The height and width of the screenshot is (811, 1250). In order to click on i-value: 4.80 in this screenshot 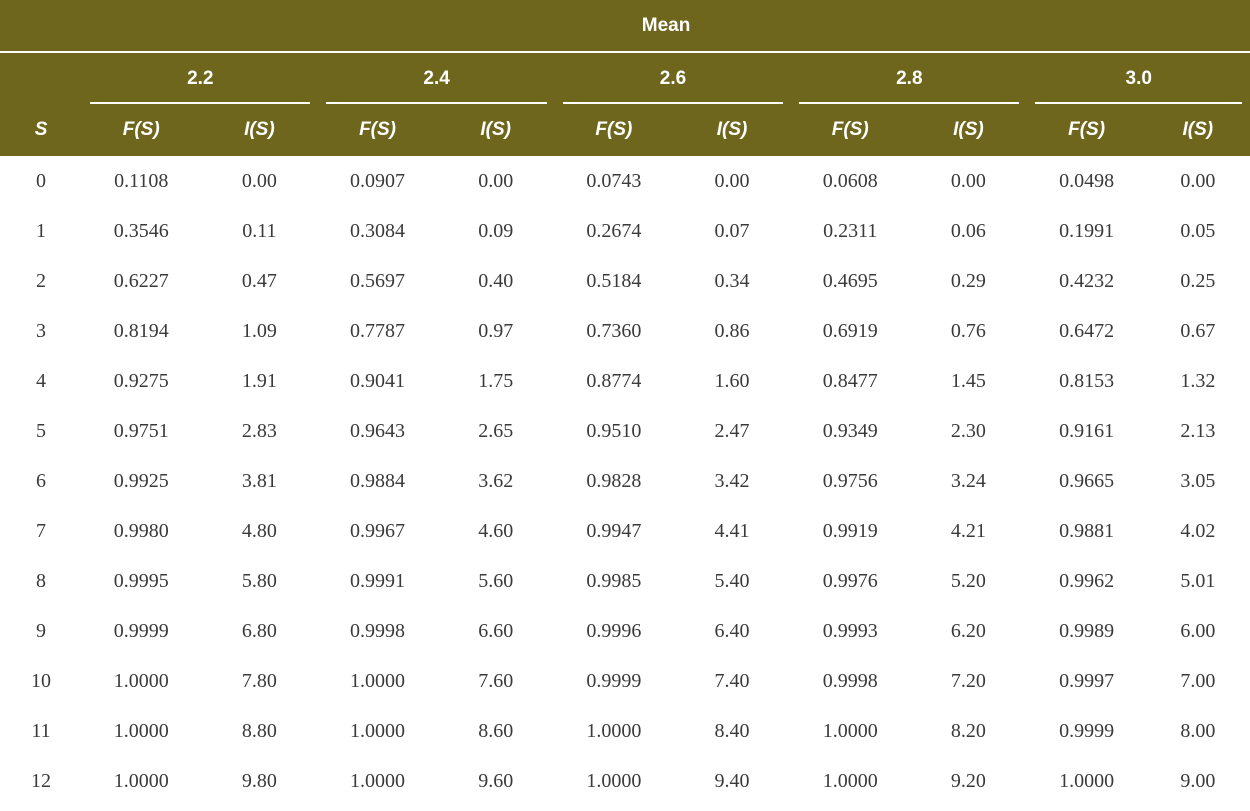, I will do `click(259, 530)`.